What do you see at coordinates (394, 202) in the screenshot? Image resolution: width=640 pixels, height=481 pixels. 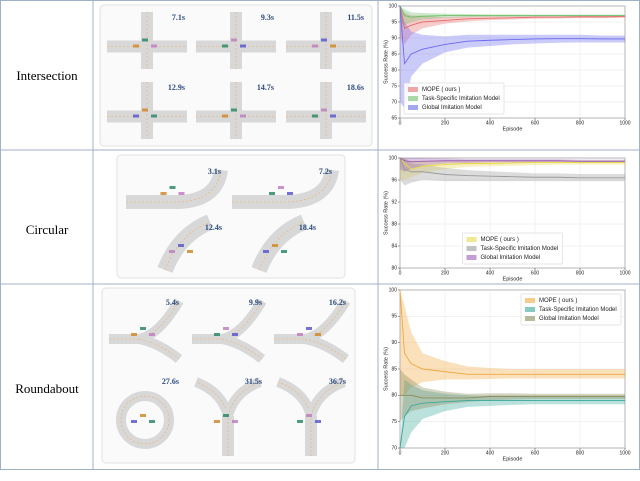 I see `y-tick-label: 92` at bounding box center [394, 202].